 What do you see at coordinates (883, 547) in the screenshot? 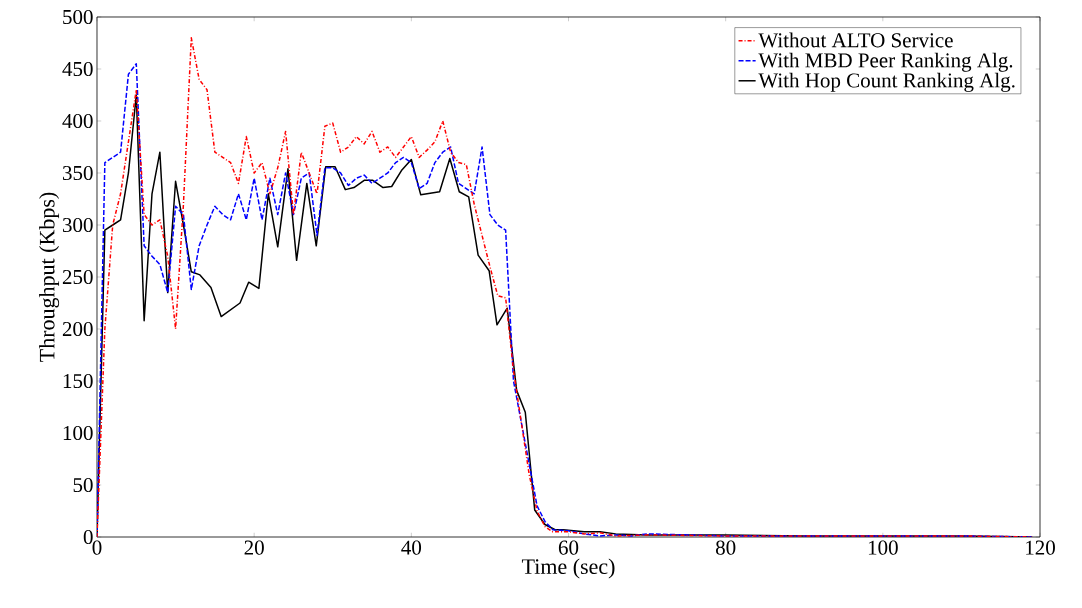
I see `x-tick-label: 100` at bounding box center [883, 547].